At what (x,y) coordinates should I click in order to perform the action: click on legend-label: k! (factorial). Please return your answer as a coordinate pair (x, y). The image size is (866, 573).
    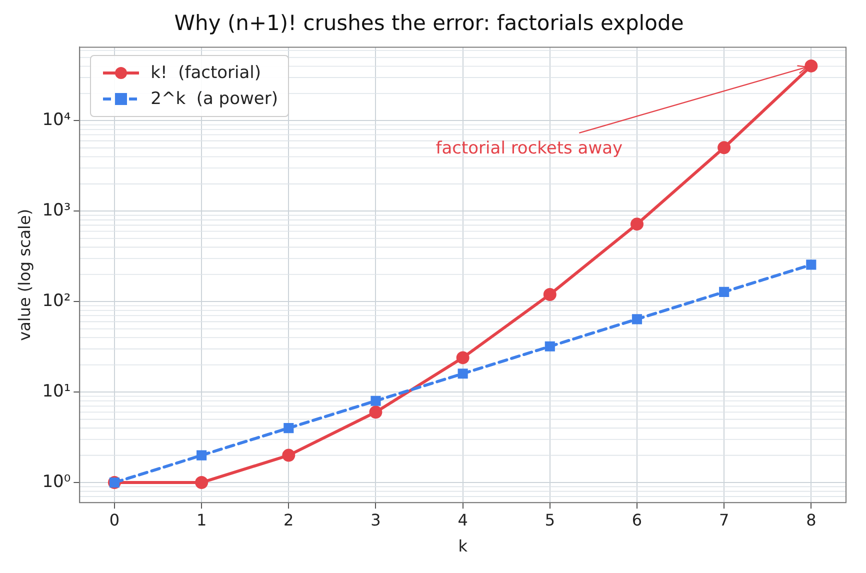
    Looking at the image, I should click on (206, 74).